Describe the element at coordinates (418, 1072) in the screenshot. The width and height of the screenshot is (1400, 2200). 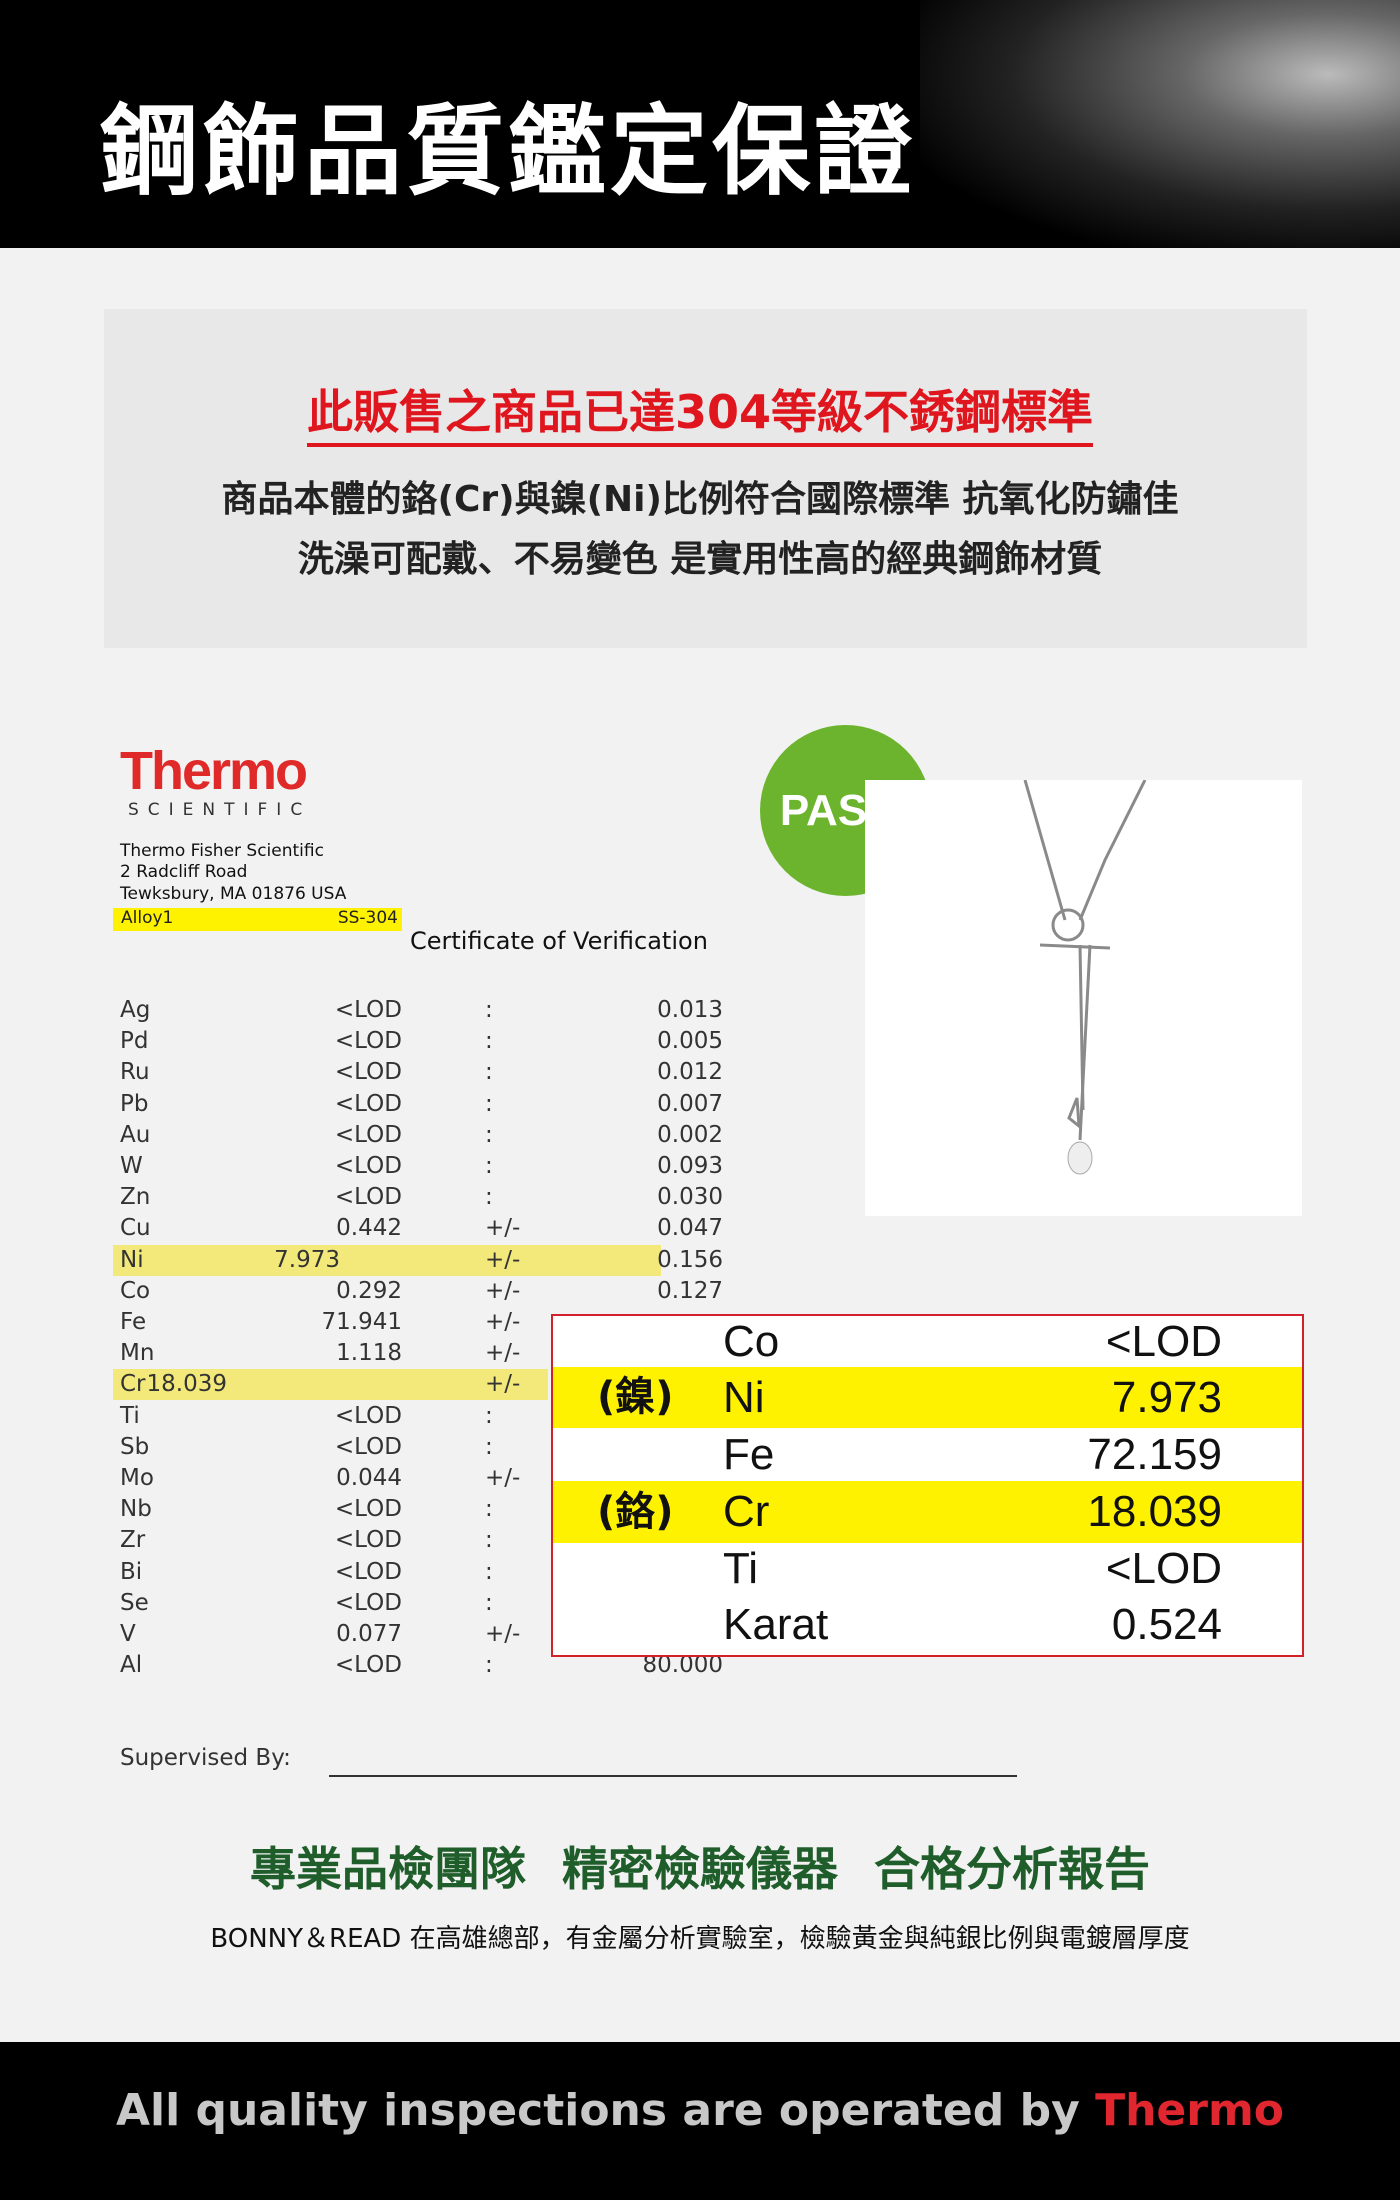
I see `table-row: Ru <LOD: 0.012` at that location.